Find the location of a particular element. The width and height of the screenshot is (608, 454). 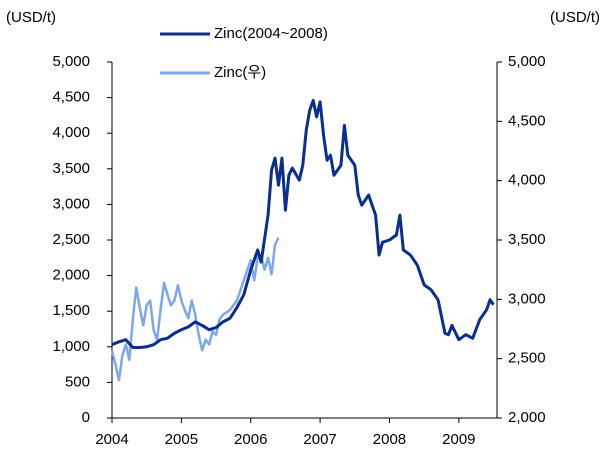

y-tick-label: 4,000 is located at coordinates (71, 132).